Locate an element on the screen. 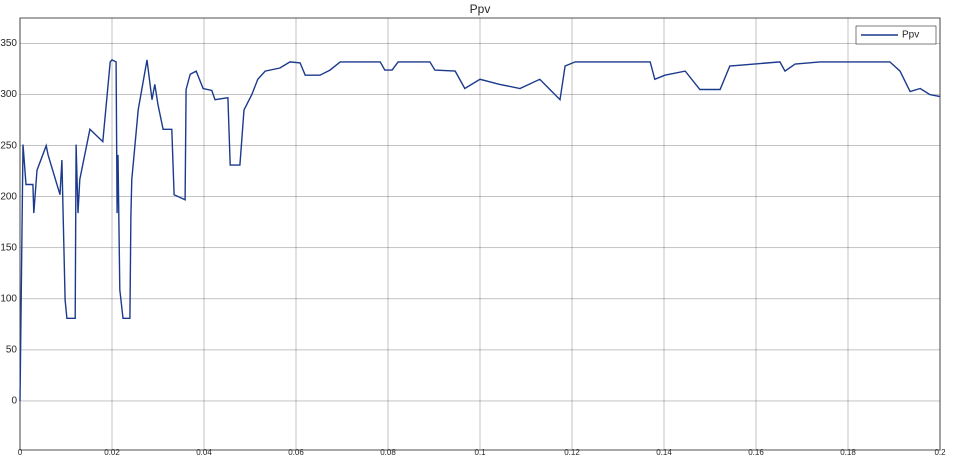  y-tick-label: 350 is located at coordinates (8, 43).